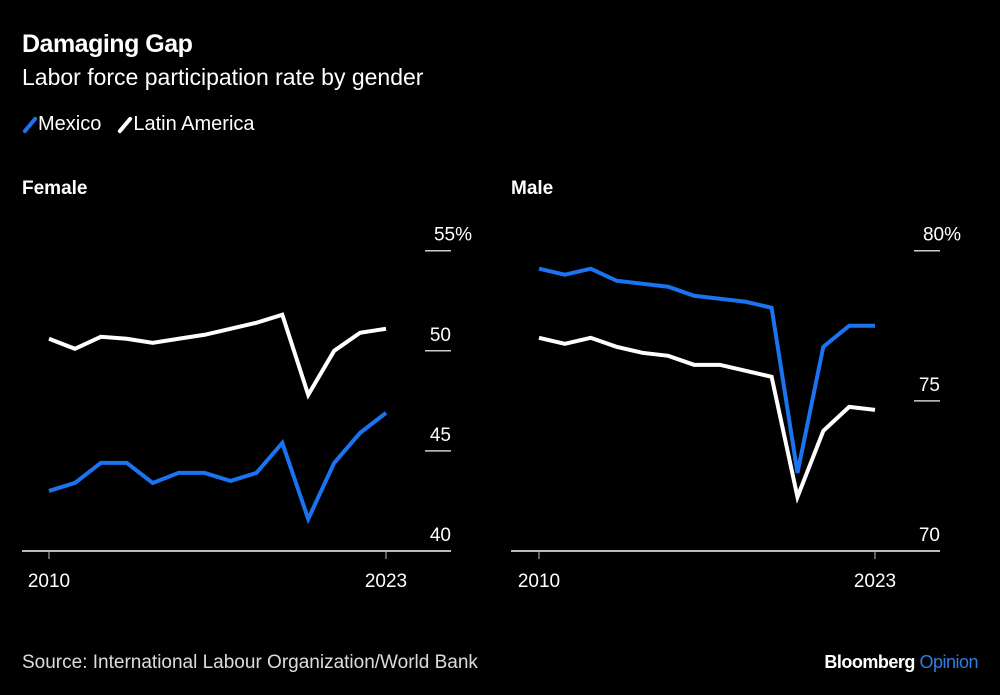 The width and height of the screenshot is (1000, 695). I want to click on panel-title: Male, so click(532, 188).